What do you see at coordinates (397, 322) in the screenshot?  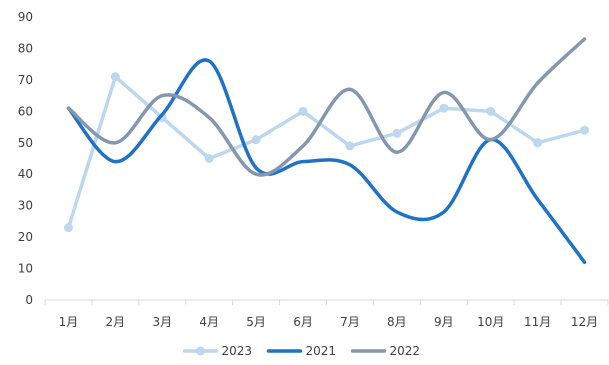 I see `x-tick-label: 8月` at bounding box center [397, 322].